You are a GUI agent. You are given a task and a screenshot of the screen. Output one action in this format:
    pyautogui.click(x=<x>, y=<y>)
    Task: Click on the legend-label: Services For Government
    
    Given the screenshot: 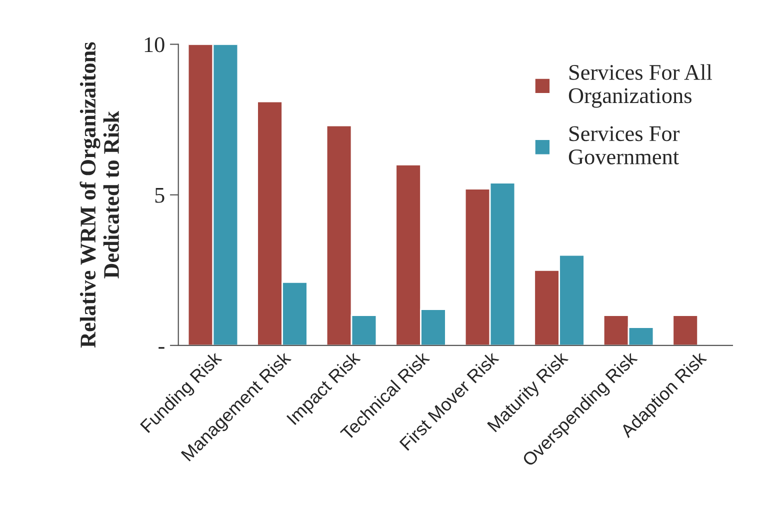 What is the action you would take?
    pyautogui.click(x=624, y=145)
    